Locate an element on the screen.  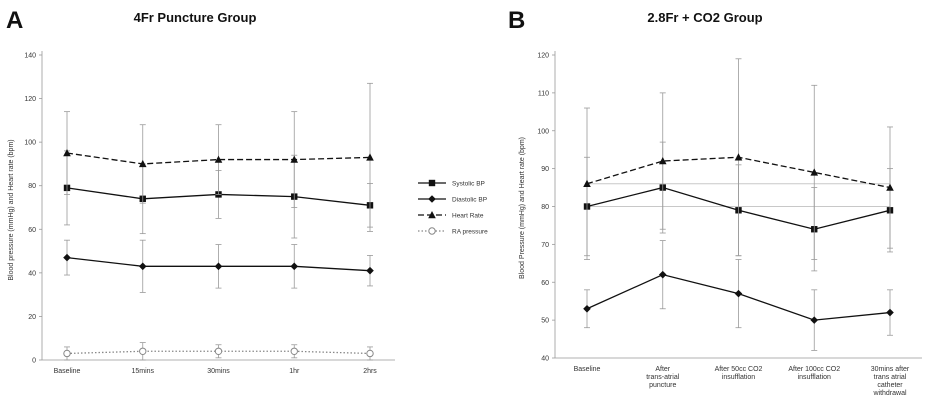
p0-x-tick-label: Baseline is located at coordinates (67, 371).